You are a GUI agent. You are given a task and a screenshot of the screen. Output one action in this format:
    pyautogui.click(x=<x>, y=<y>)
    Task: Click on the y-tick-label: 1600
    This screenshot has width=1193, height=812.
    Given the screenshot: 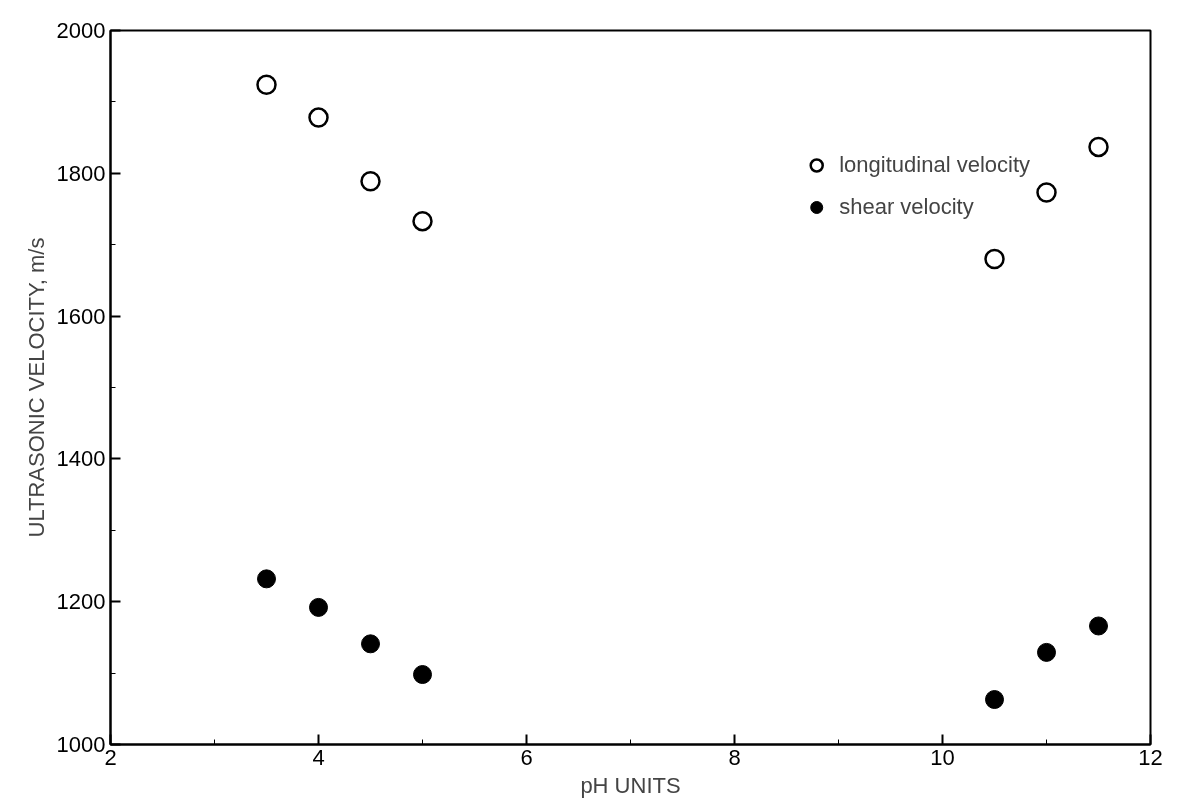 What is the action you would take?
    pyautogui.click(x=81, y=316)
    